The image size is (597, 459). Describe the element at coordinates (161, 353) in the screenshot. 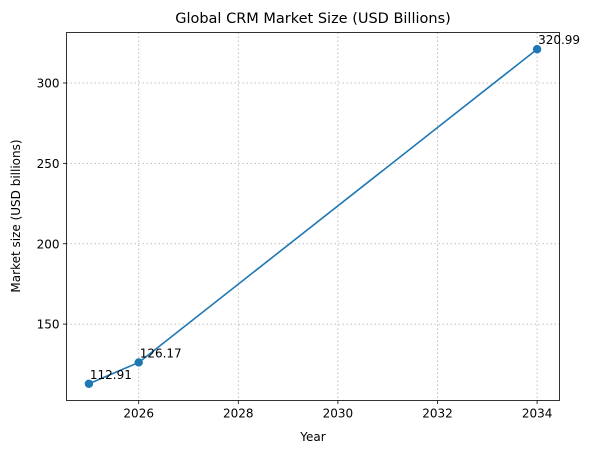

I see `data-point-label: 126.17` at that location.